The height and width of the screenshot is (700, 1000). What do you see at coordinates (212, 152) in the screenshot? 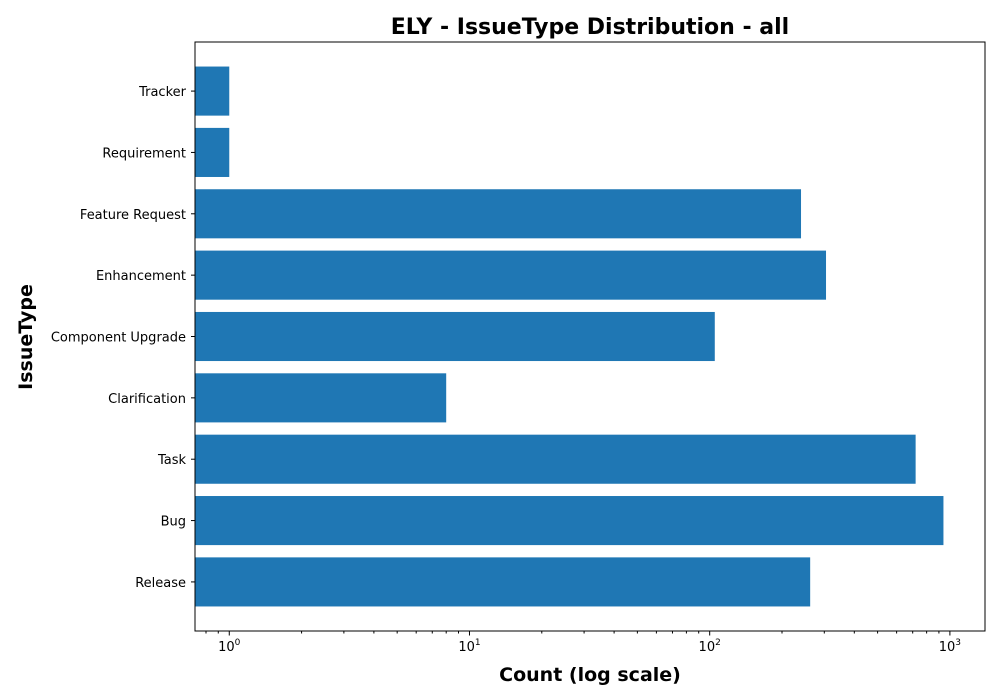
I see `bar-requirement` at bounding box center [212, 152].